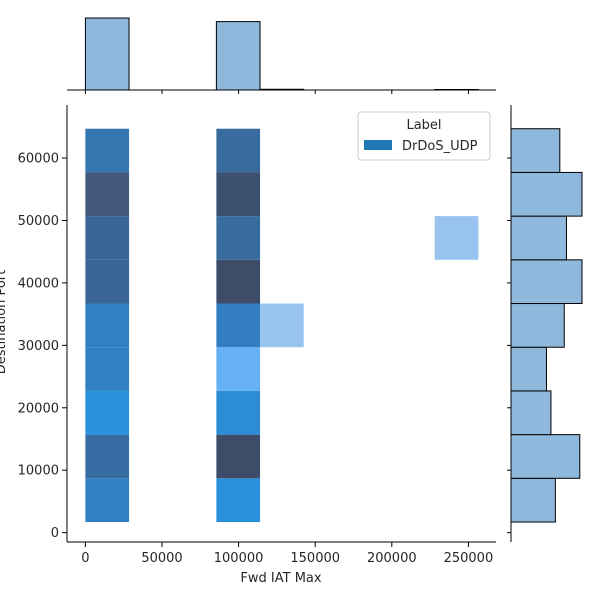 The width and height of the screenshot is (600, 600). What do you see at coordinates (38, 408) in the screenshot?
I see `y-tick-label: 20000` at bounding box center [38, 408].